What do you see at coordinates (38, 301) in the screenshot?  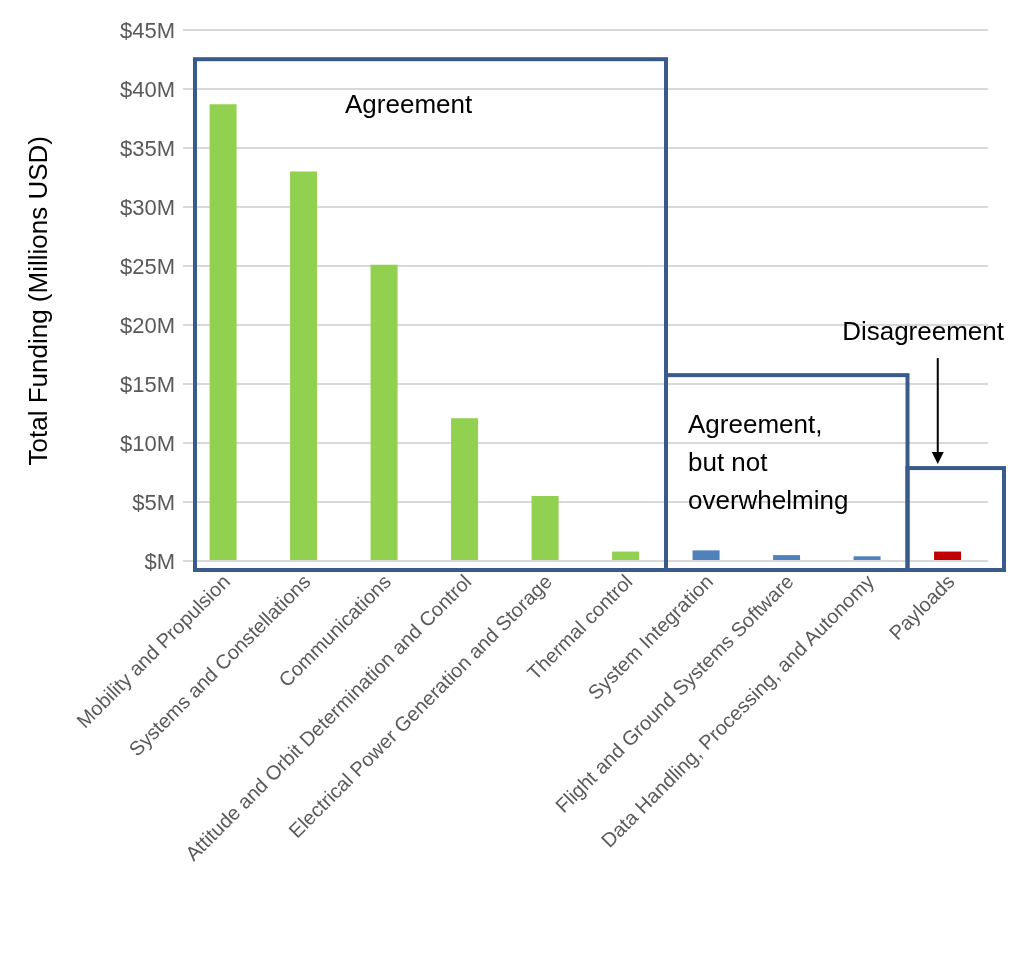 I see `y-axis-title: Total Funding (Millions USD)` at bounding box center [38, 301].